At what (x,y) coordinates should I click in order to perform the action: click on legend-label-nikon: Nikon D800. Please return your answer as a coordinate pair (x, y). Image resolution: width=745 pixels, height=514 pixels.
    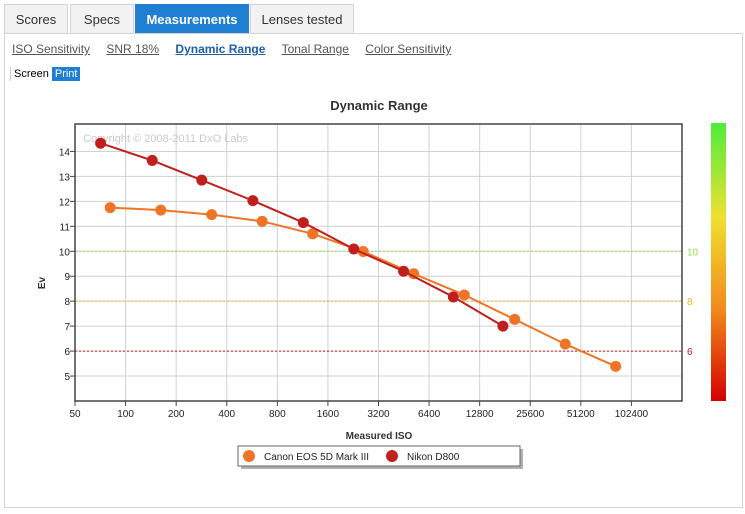
    Looking at the image, I should click on (433, 457).